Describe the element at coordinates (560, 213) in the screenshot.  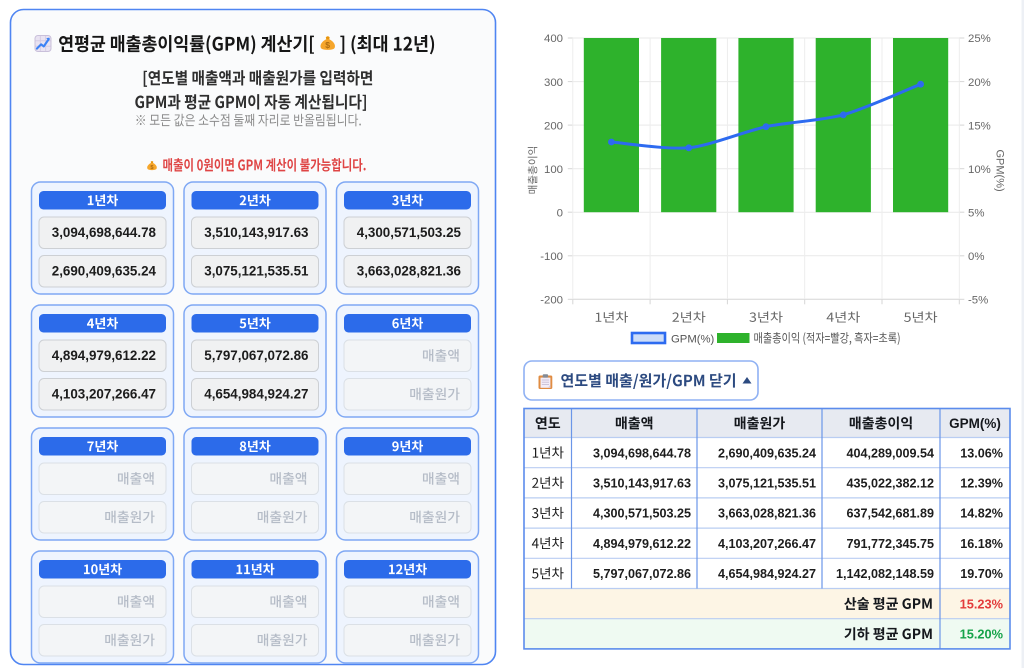
I see `svg-text: 0` at that location.